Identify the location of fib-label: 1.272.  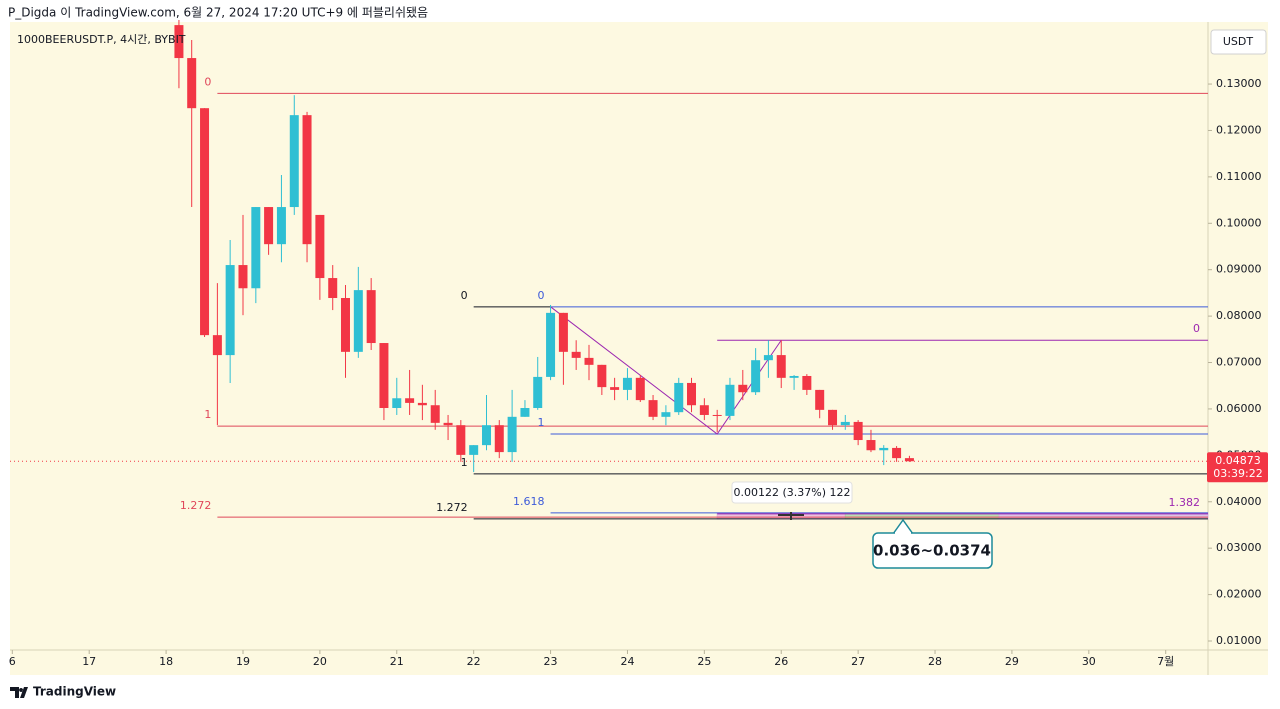
(196, 505).